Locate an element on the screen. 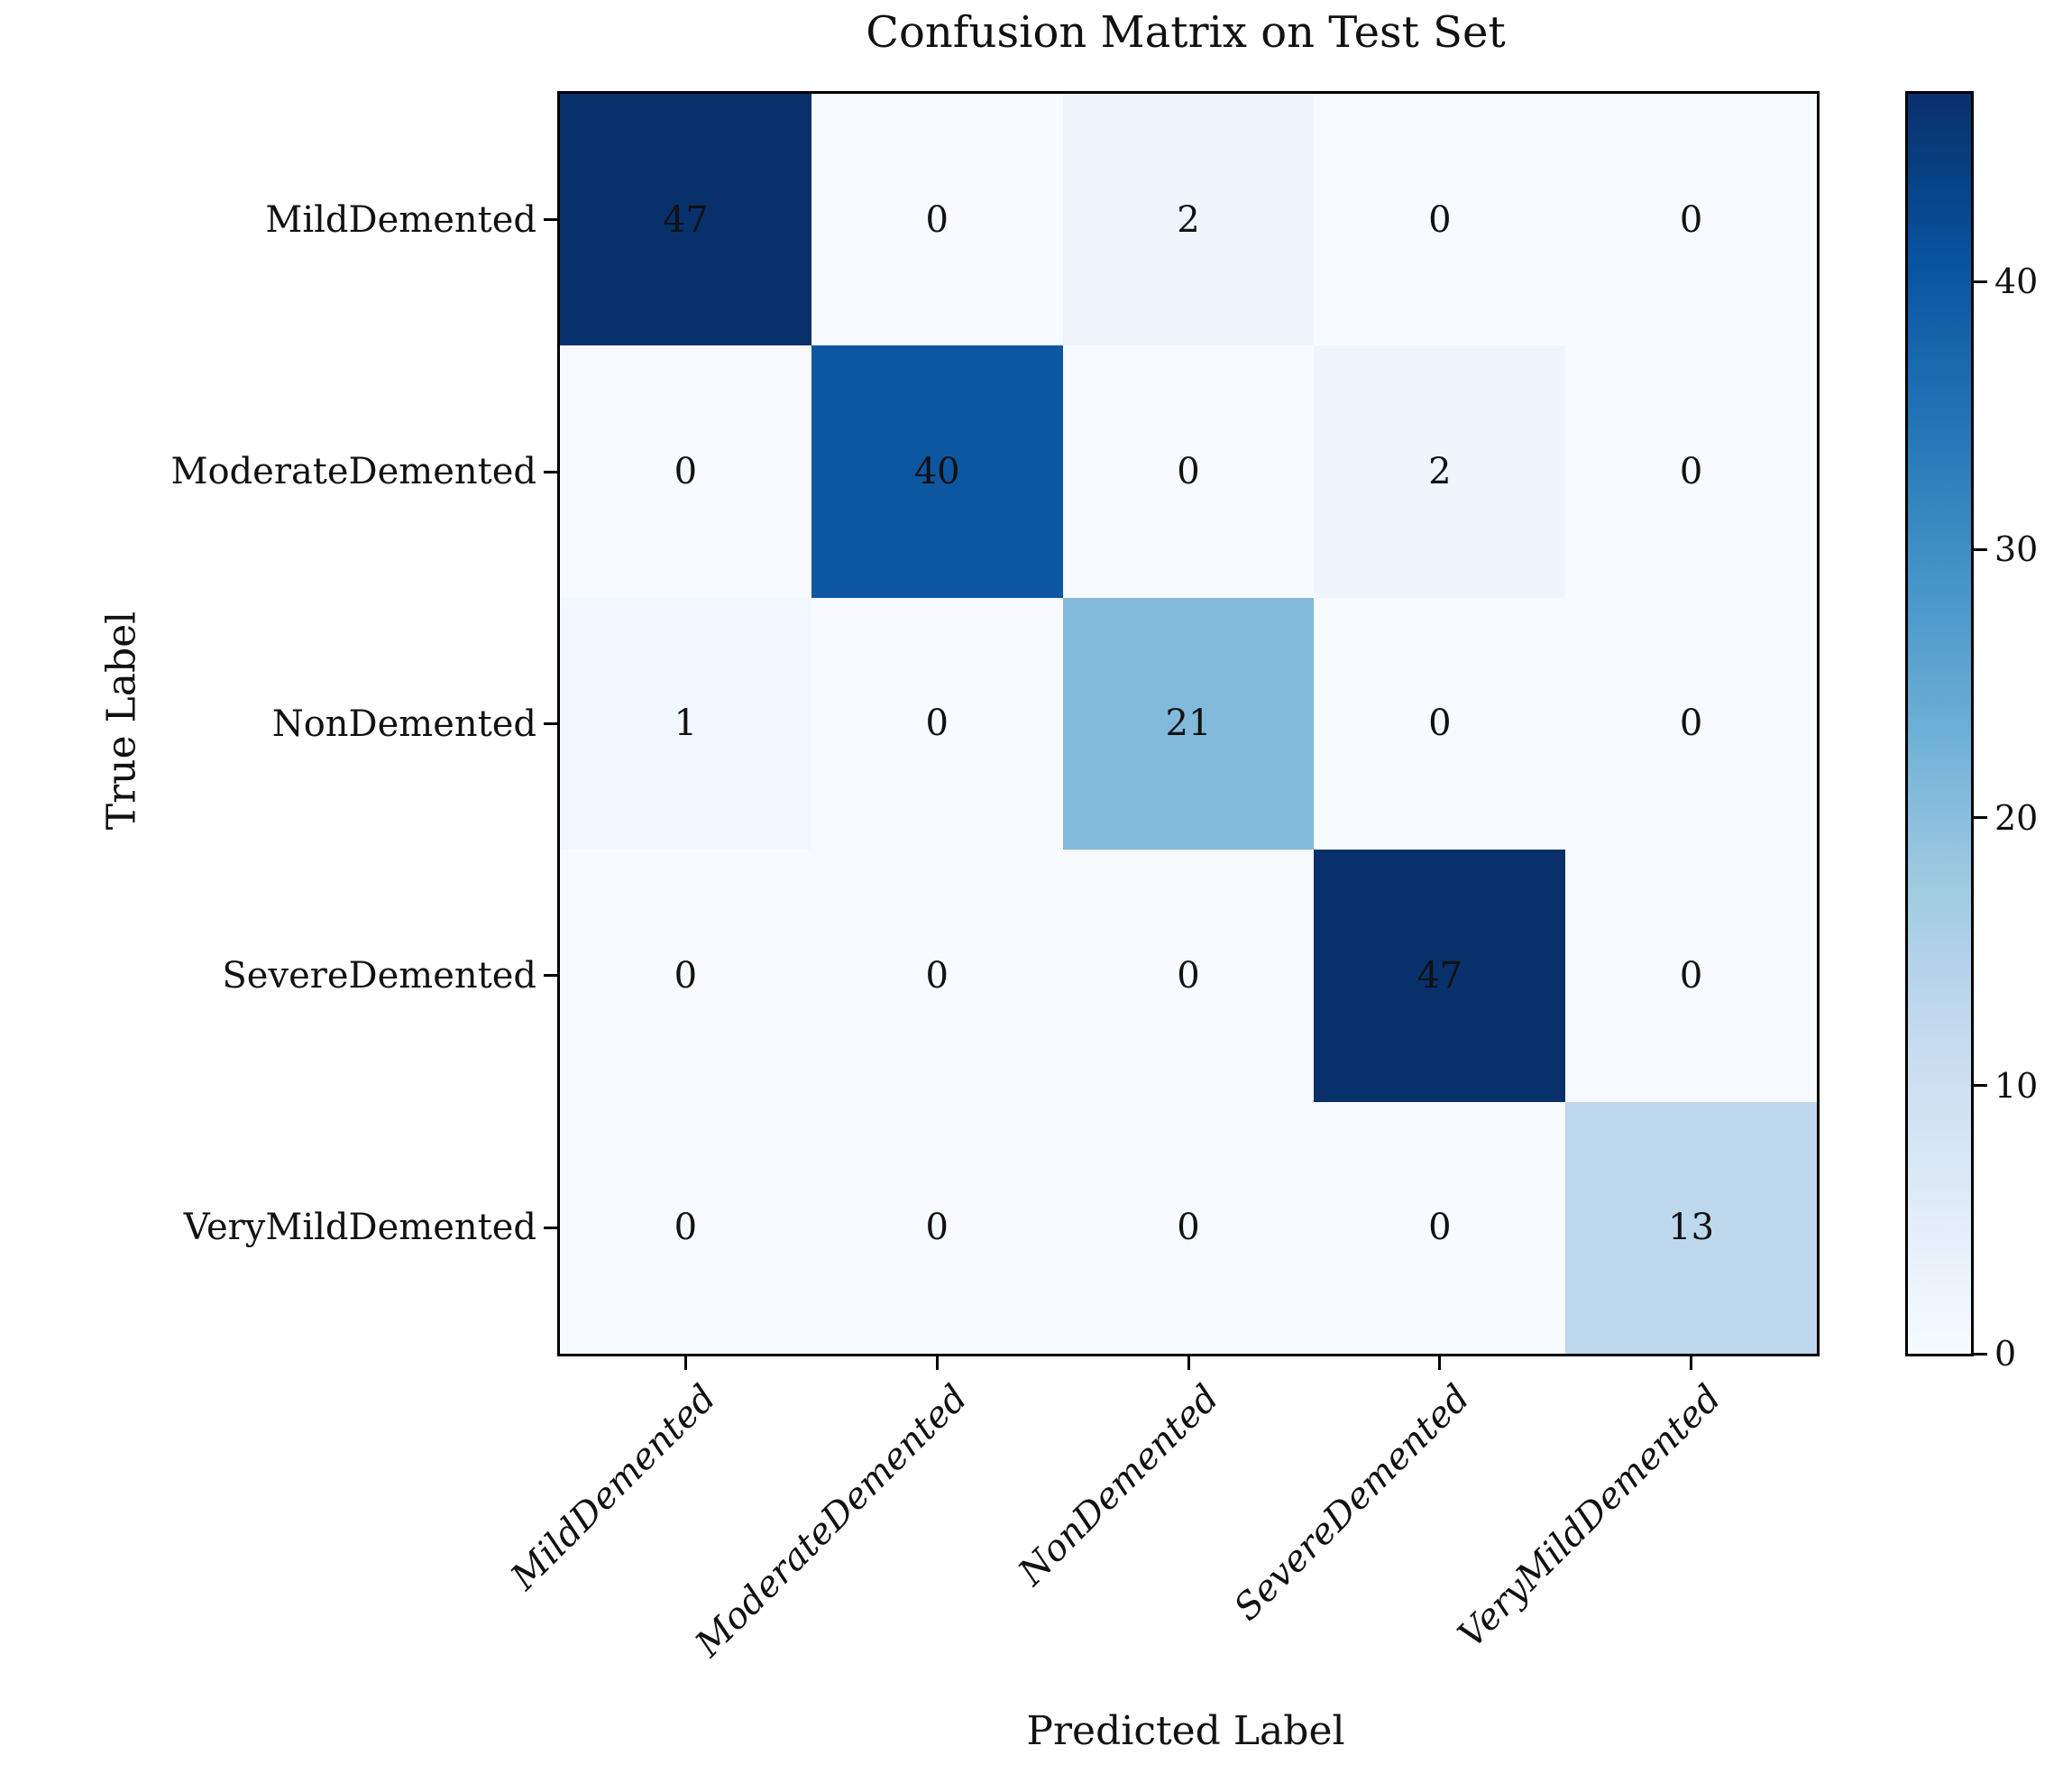 The height and width of the screenshot is (1792, 2072). colorbar-tick-label: 20 is located at coordinates (2016, 817).